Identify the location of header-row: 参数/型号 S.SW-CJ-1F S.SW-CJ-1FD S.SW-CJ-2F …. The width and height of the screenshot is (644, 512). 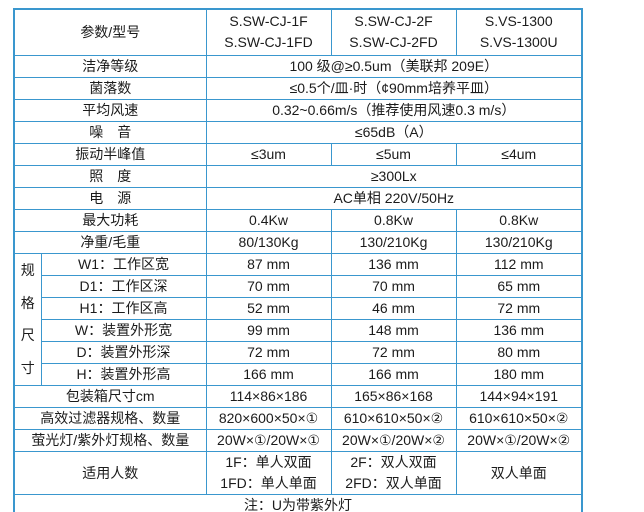
(298, 32).